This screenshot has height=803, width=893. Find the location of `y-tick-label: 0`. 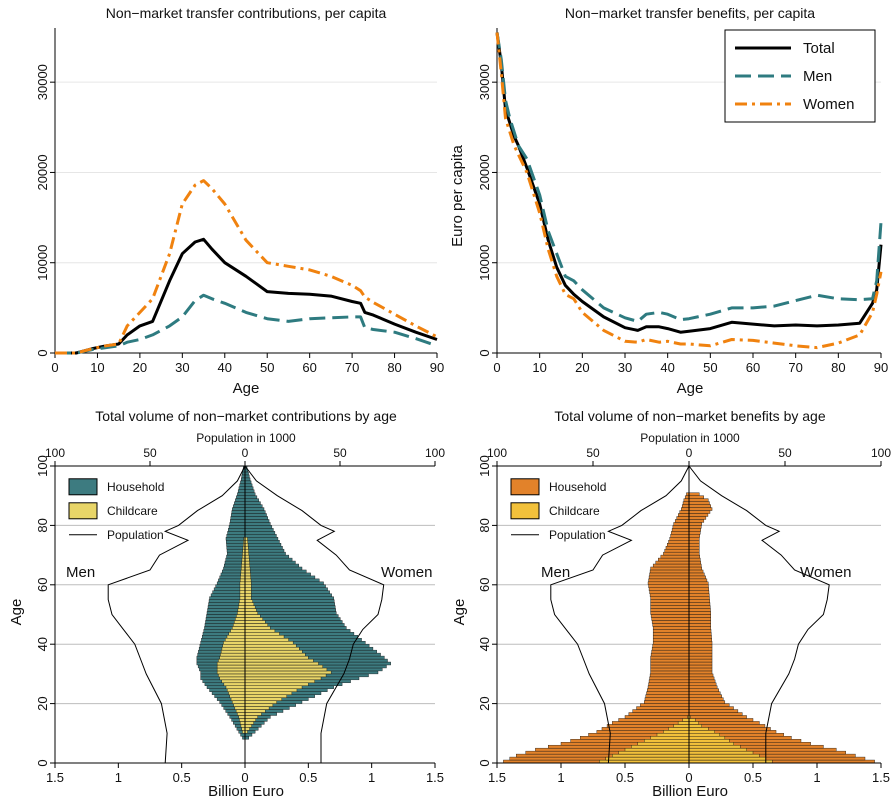

y-tick-label: 0 is located at coordinates (42, 352).